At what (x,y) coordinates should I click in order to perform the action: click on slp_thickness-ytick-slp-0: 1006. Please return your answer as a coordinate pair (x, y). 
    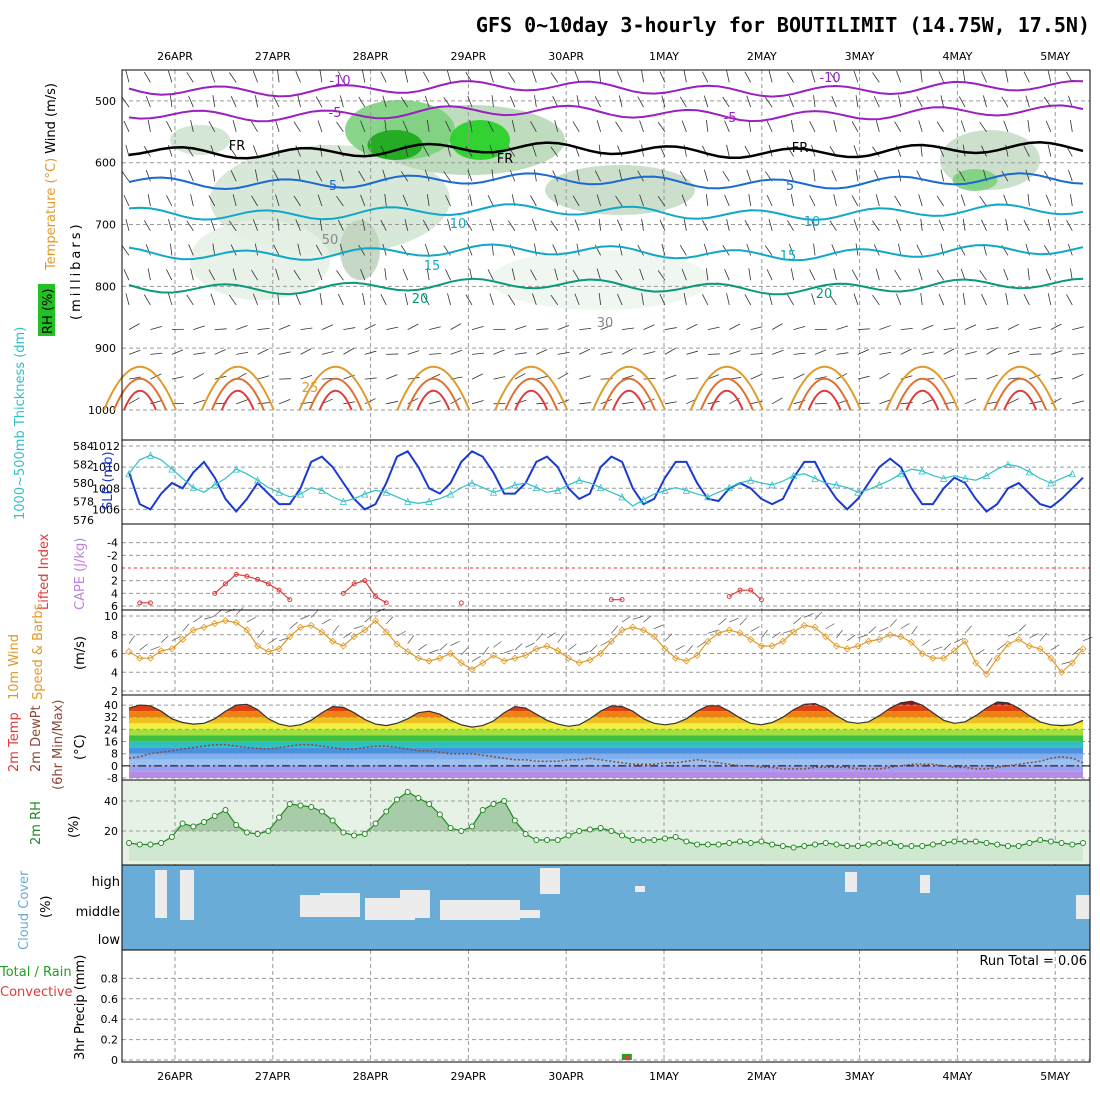
    Looking at the image, I should click on (106, 509).